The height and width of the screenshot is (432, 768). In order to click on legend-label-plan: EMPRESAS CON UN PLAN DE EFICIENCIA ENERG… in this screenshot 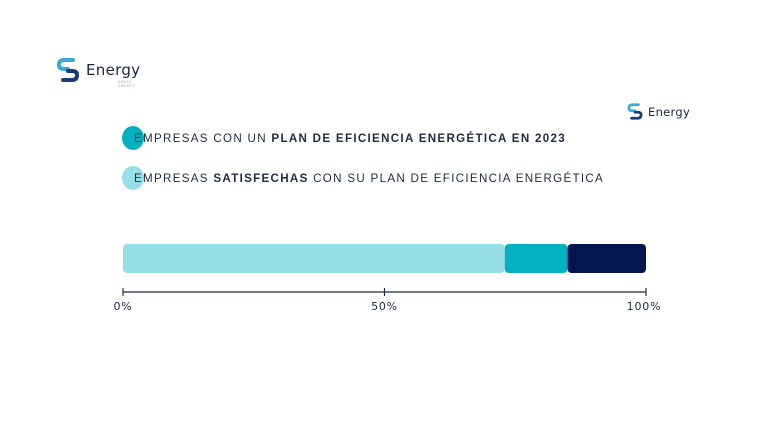, I will do `click(350, 138)`.